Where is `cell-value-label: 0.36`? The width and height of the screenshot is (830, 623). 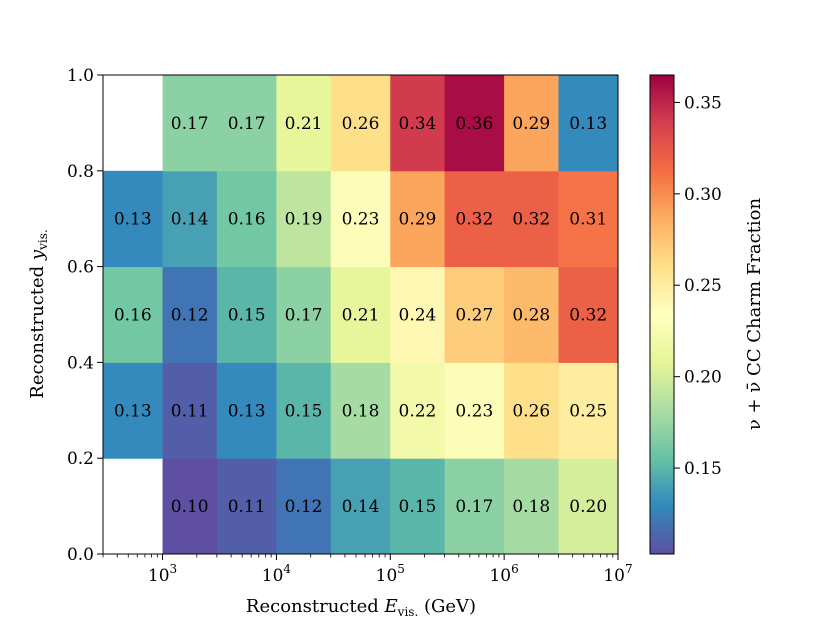
cell-value-label: 0.36 is located at coordinates (474, 124).